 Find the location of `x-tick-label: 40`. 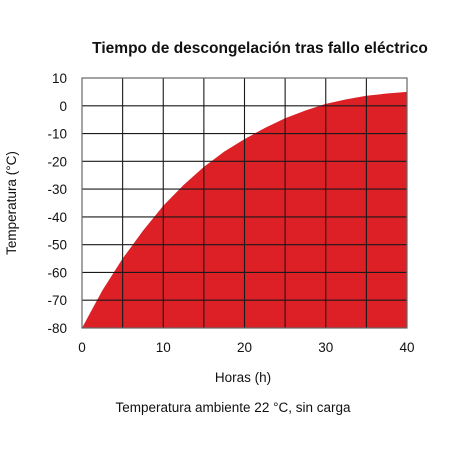

x-tick-label: 40 is located at coordinates (406, 347).